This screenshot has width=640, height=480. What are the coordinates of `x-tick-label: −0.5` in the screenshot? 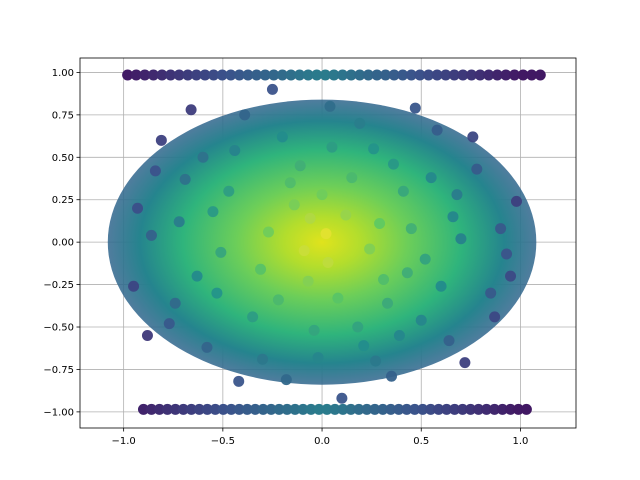 It's located at (223, 441).